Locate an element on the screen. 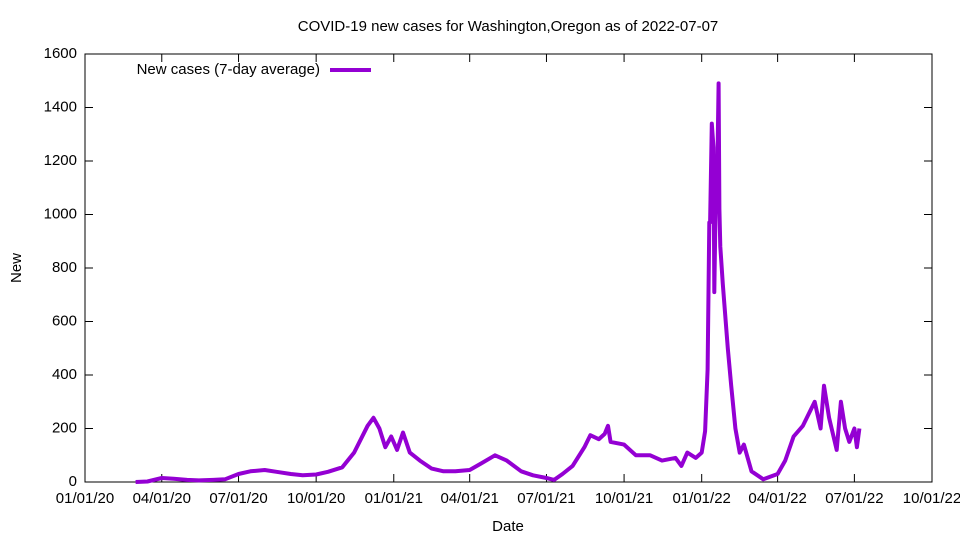 This screenshot has width=960, height=545. y-tick-label: 1600 is located at coordinates (60, 53).